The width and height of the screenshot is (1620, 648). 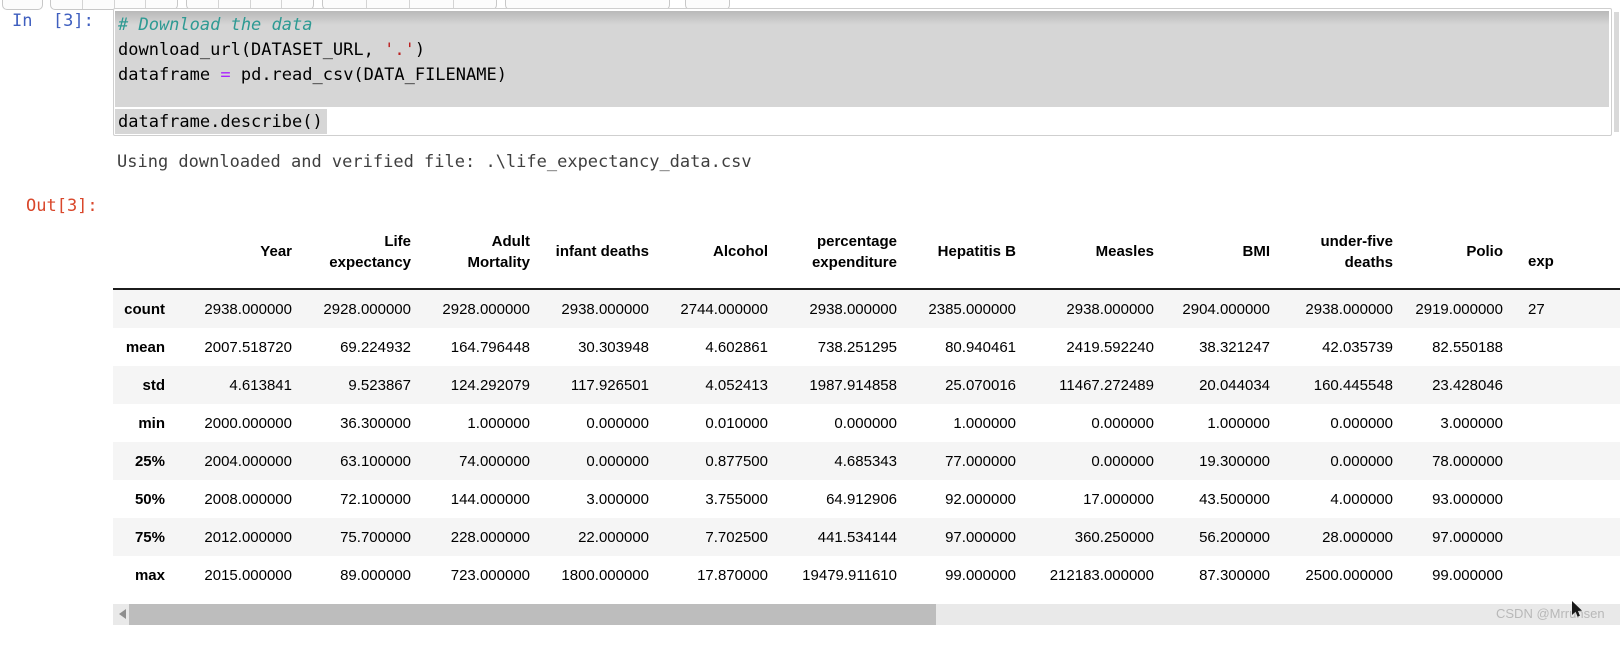 I want to click on table-cell: 78.000000, so click(x=1467, y=461).